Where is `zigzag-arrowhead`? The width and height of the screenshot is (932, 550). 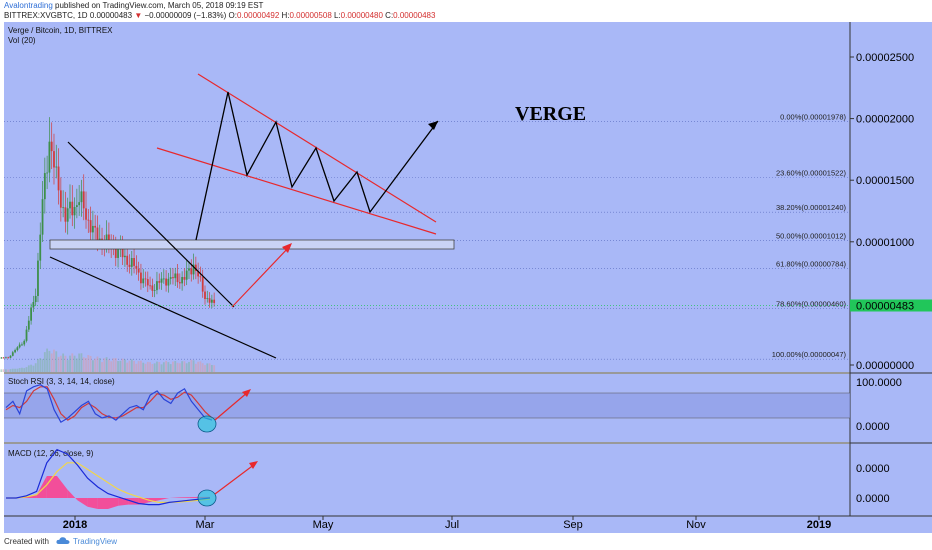
zigzag-arrowhead is located at coordinates (433, 125).